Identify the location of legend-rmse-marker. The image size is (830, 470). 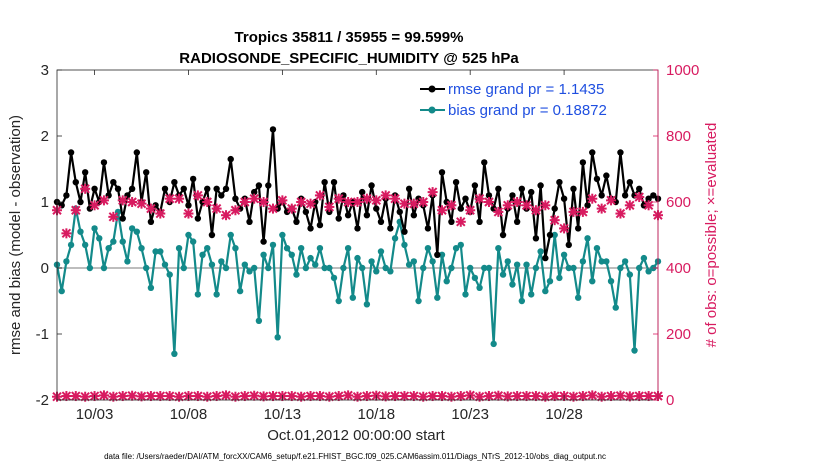
(432, 89).